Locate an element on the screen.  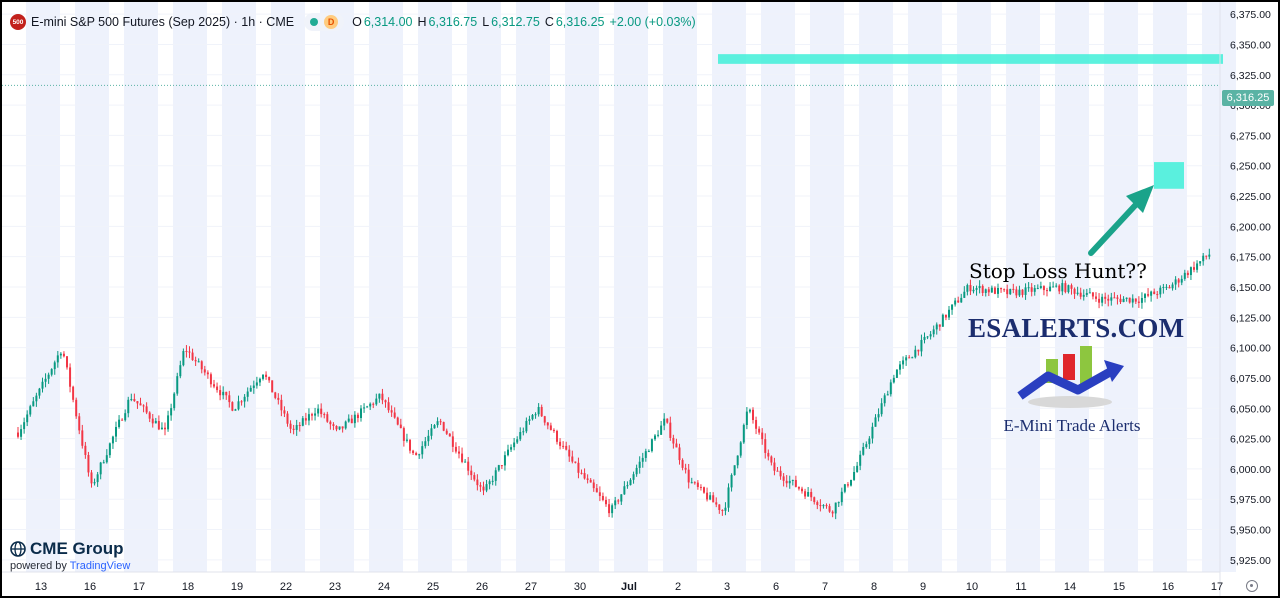
price-tick-label: 6,050.00 is located at coordinates (1250, 409).